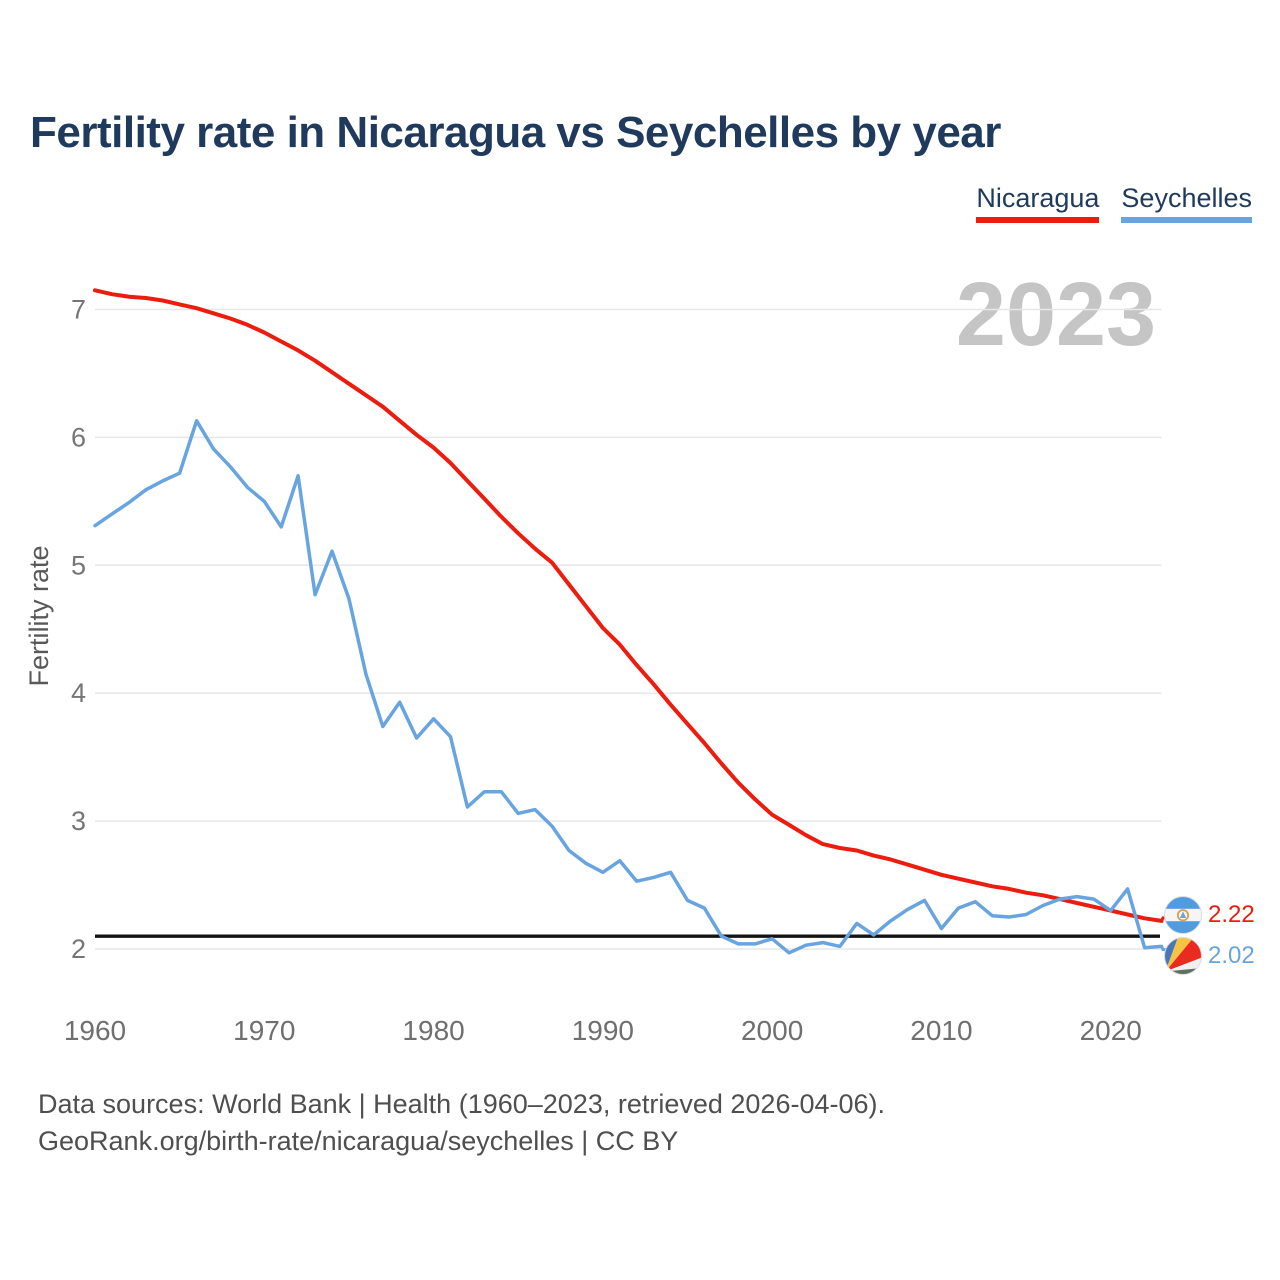 The height and width of the screenshot is (1280, 1280). I want to click on x-tick-2000: 2000, so click(772, 1030).